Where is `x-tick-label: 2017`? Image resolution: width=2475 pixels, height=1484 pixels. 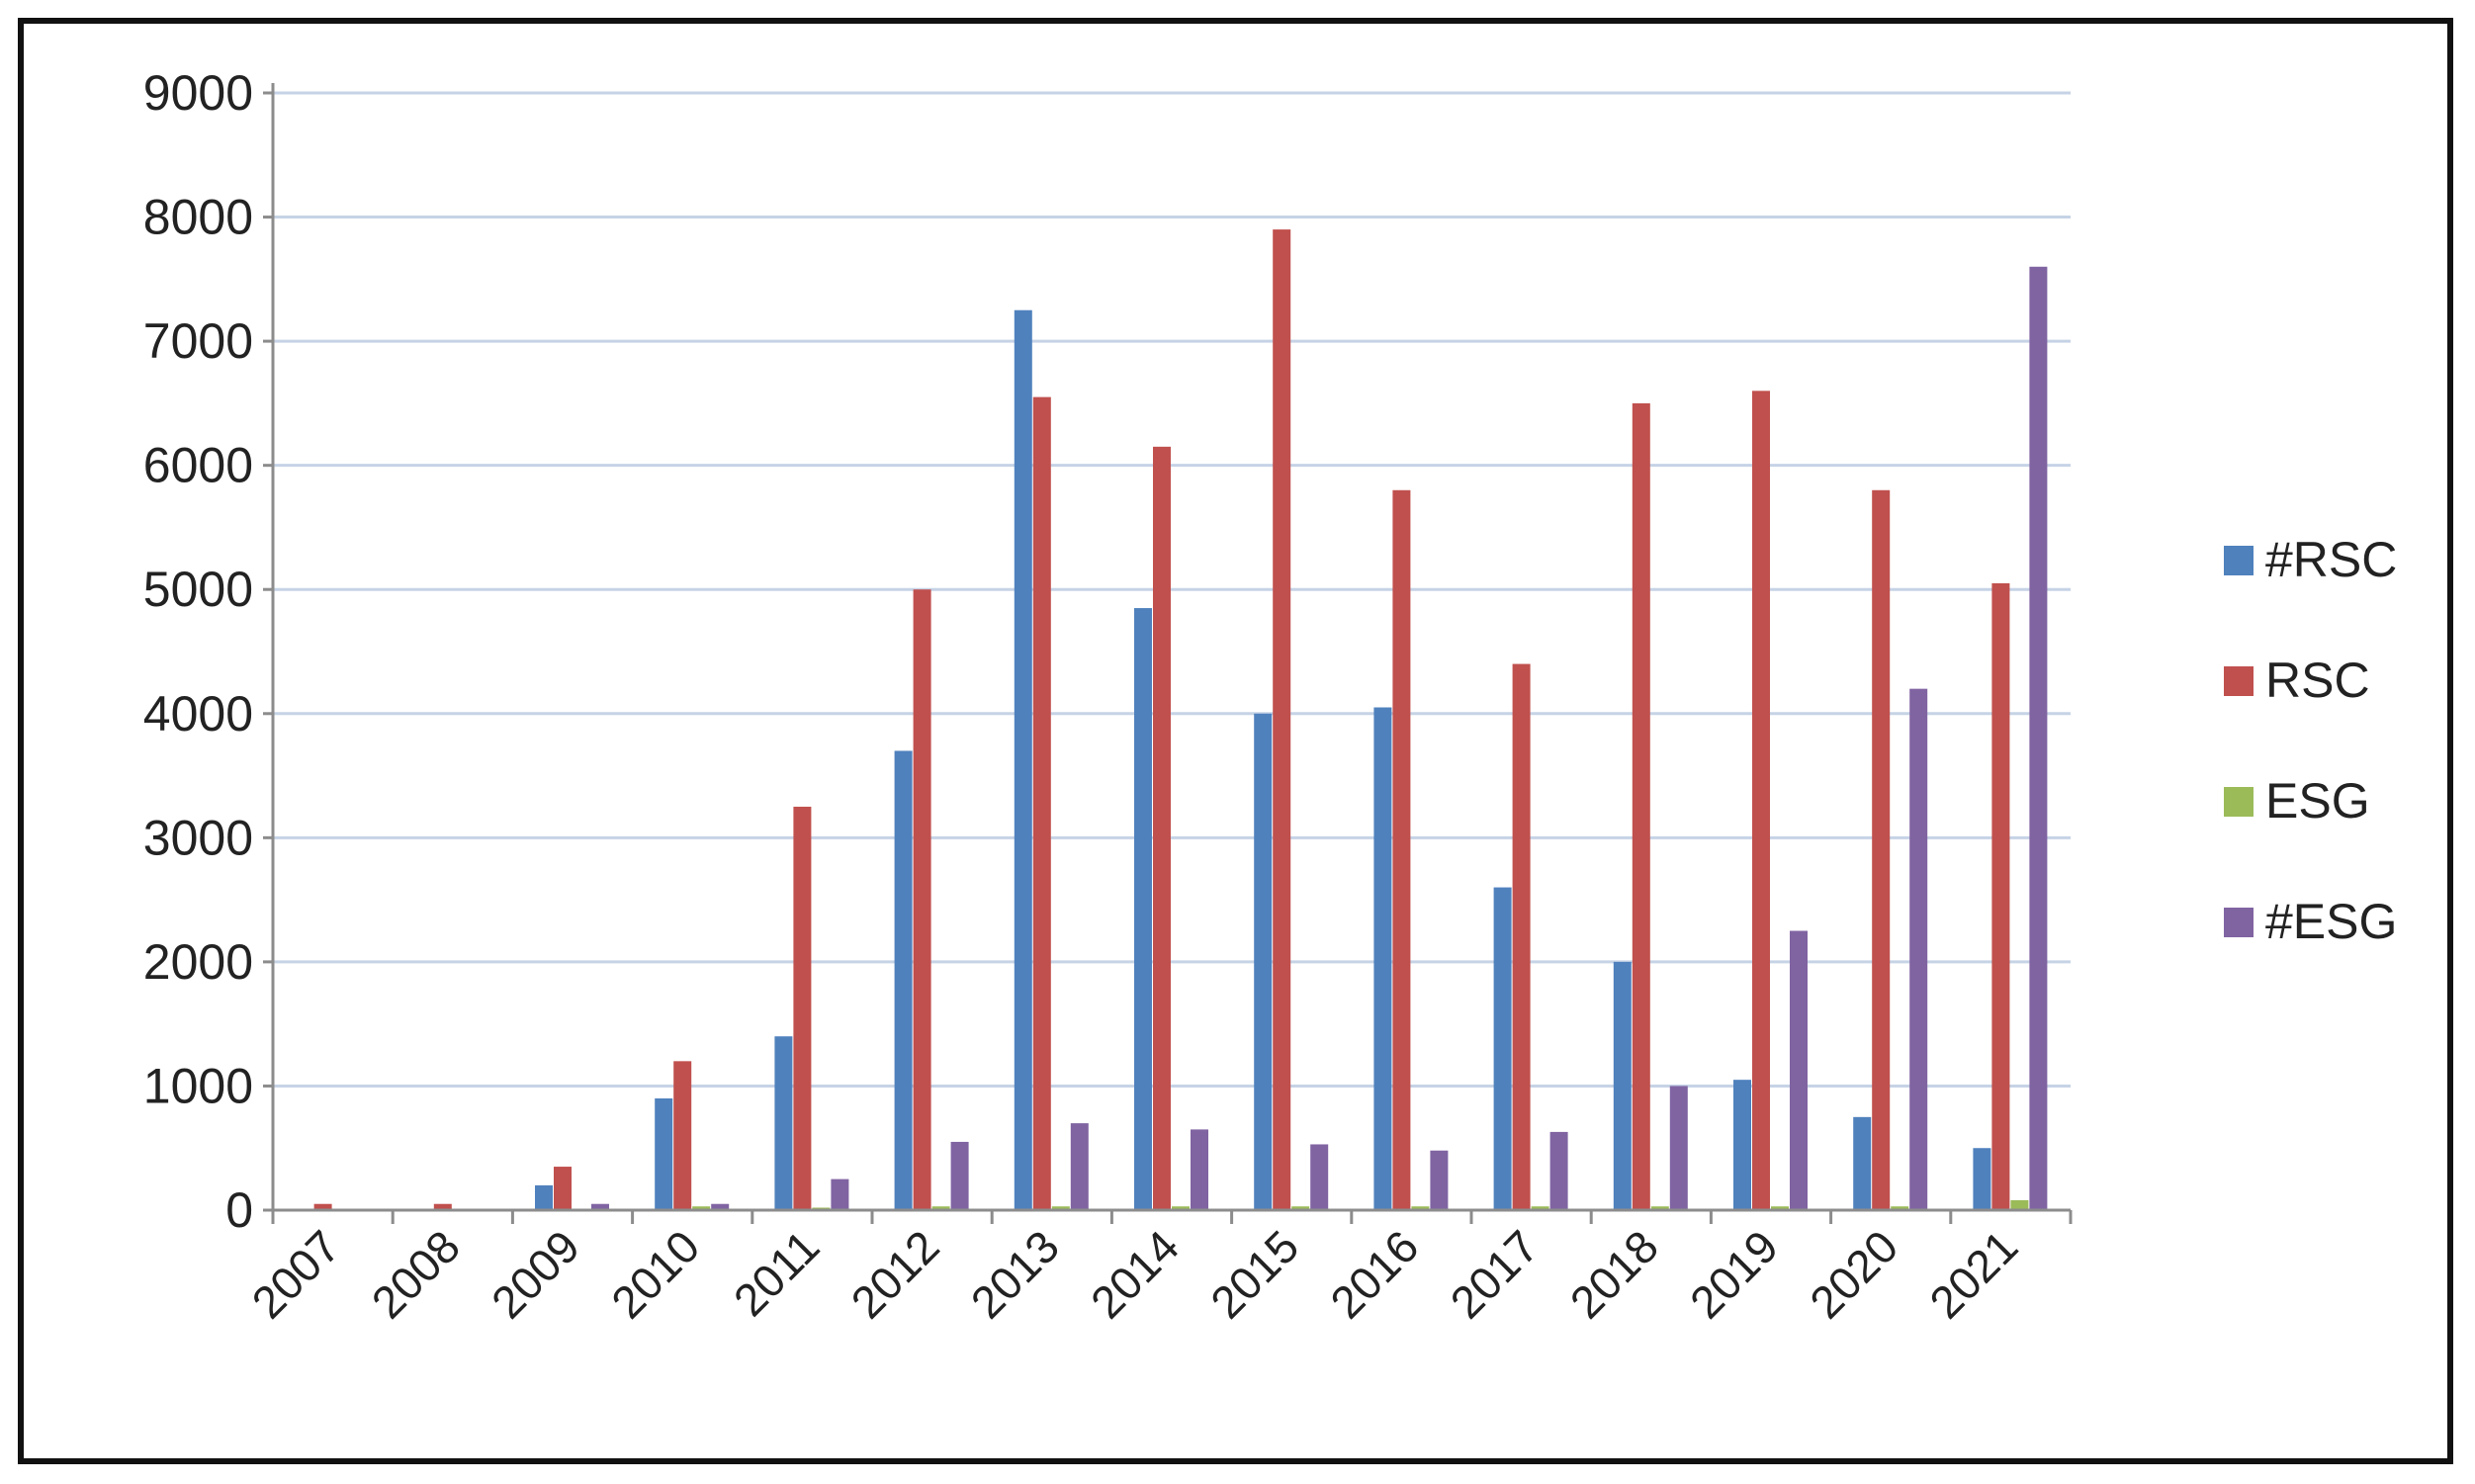
x-tick-label: 2017 is located at coordinates (1495, 1274).